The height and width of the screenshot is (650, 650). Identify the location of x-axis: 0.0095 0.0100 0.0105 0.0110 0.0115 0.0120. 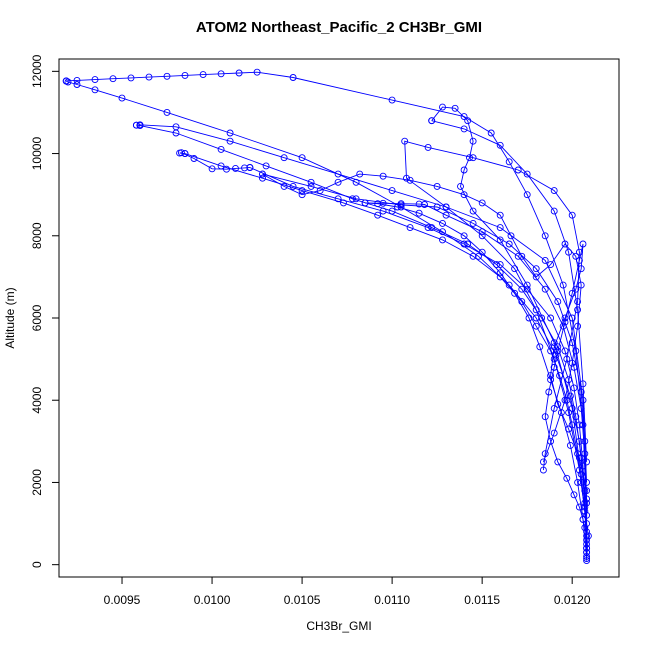
(347, 591).